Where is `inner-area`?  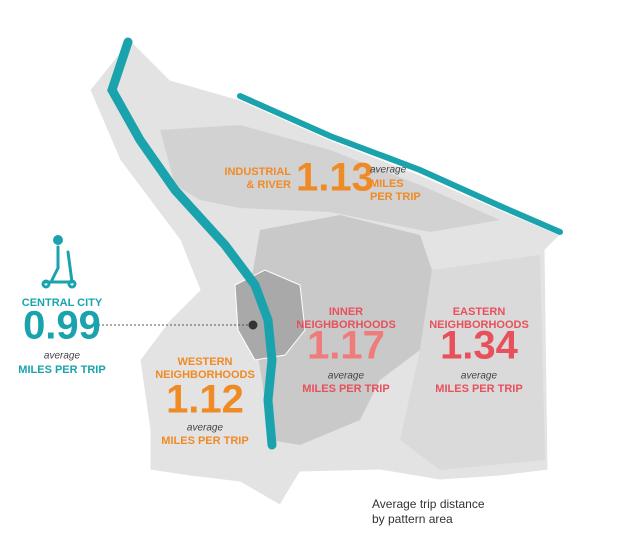
inner-area is located at coordinates (340, 330).